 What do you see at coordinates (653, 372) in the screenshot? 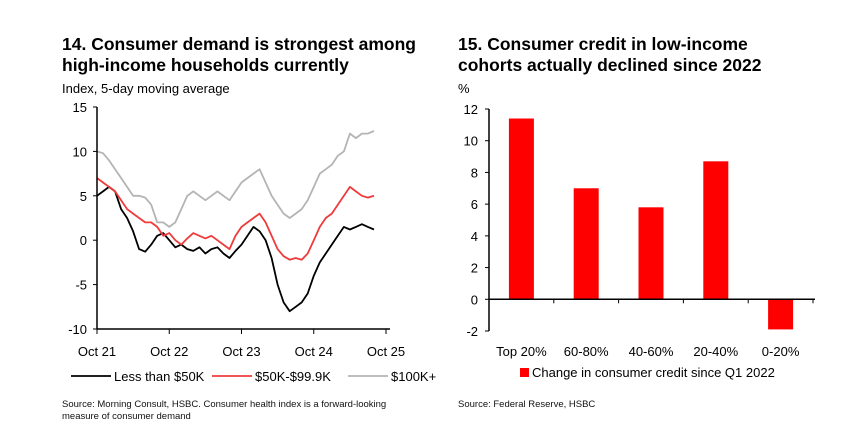
I see `legend-label: Change in consumer credit since Q1 2022` at bounding box center [653, 372].